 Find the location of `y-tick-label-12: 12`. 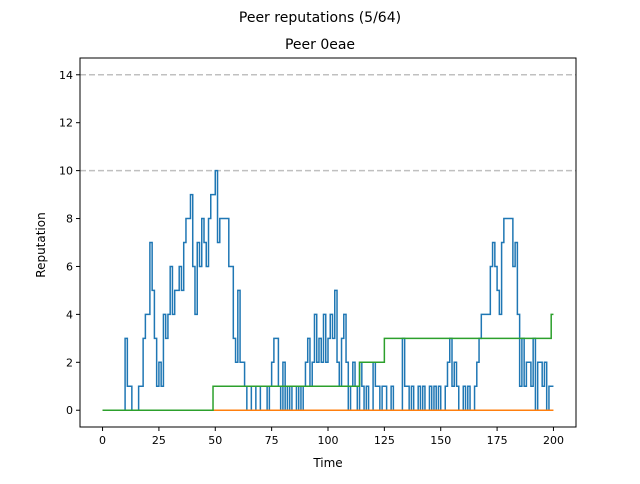

y-tick-label-12: 12 is located at coordinates (66, 123).